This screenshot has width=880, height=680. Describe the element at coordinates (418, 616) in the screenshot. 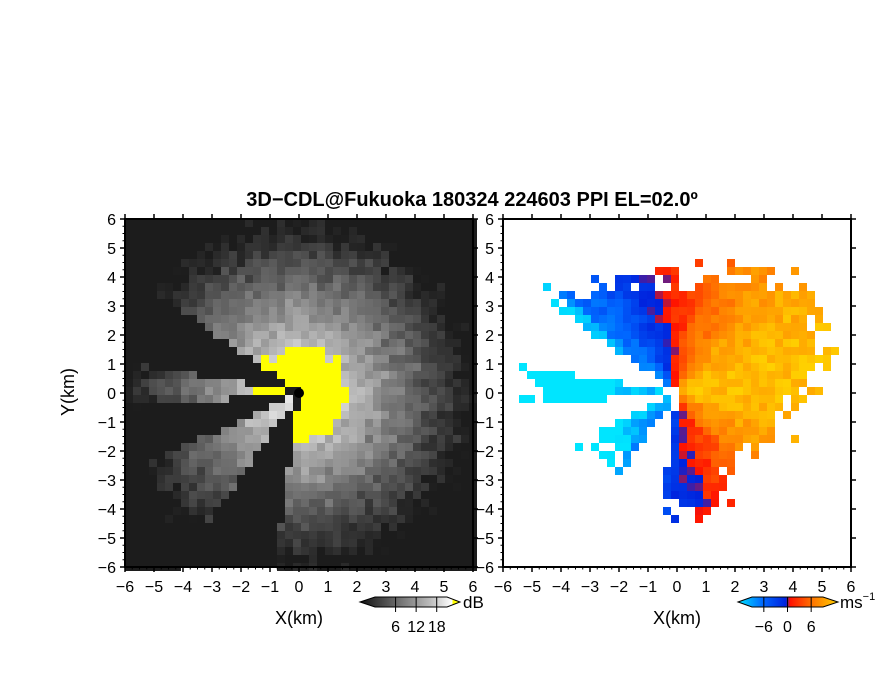

I see `reflectivity-colorbar-ticks: 6 12 18` at that location.